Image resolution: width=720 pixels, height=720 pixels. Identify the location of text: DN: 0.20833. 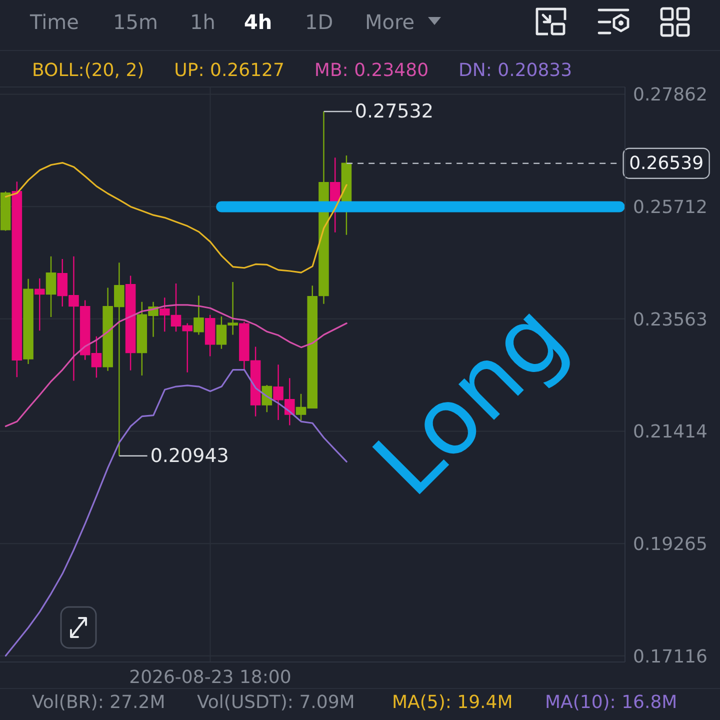
(515, 71).